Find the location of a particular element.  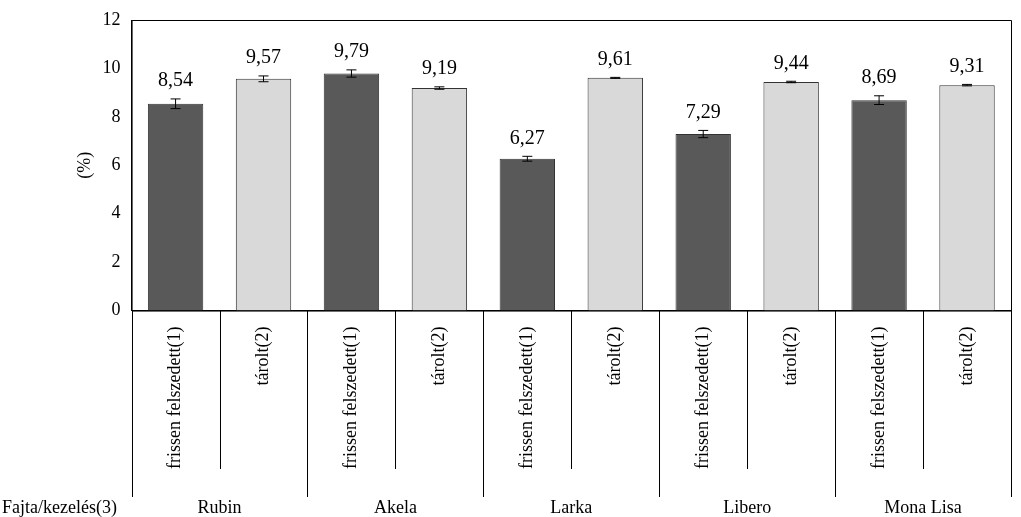

data-label: 9,57 is located at coordinates (264, 56).